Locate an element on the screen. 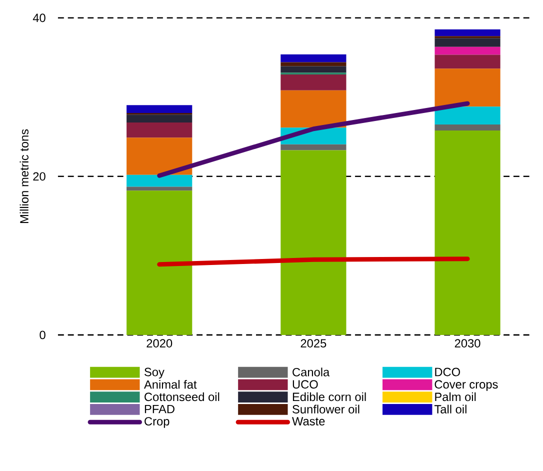 The height and width of the screenshot is (471, 543). y-tick-label: 0 is located at coordinates (43, 335).